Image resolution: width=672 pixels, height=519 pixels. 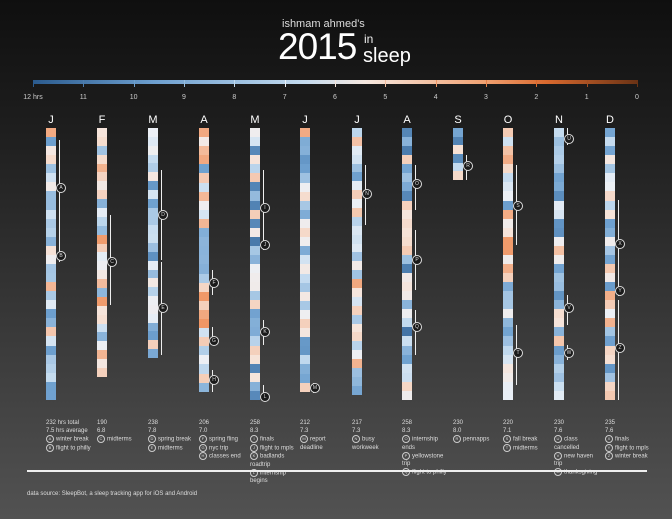 What do you see at coordinates (184, 97) in the screenshot?
I see `legend-tick-label: 9` at bounding box center [184, 97].